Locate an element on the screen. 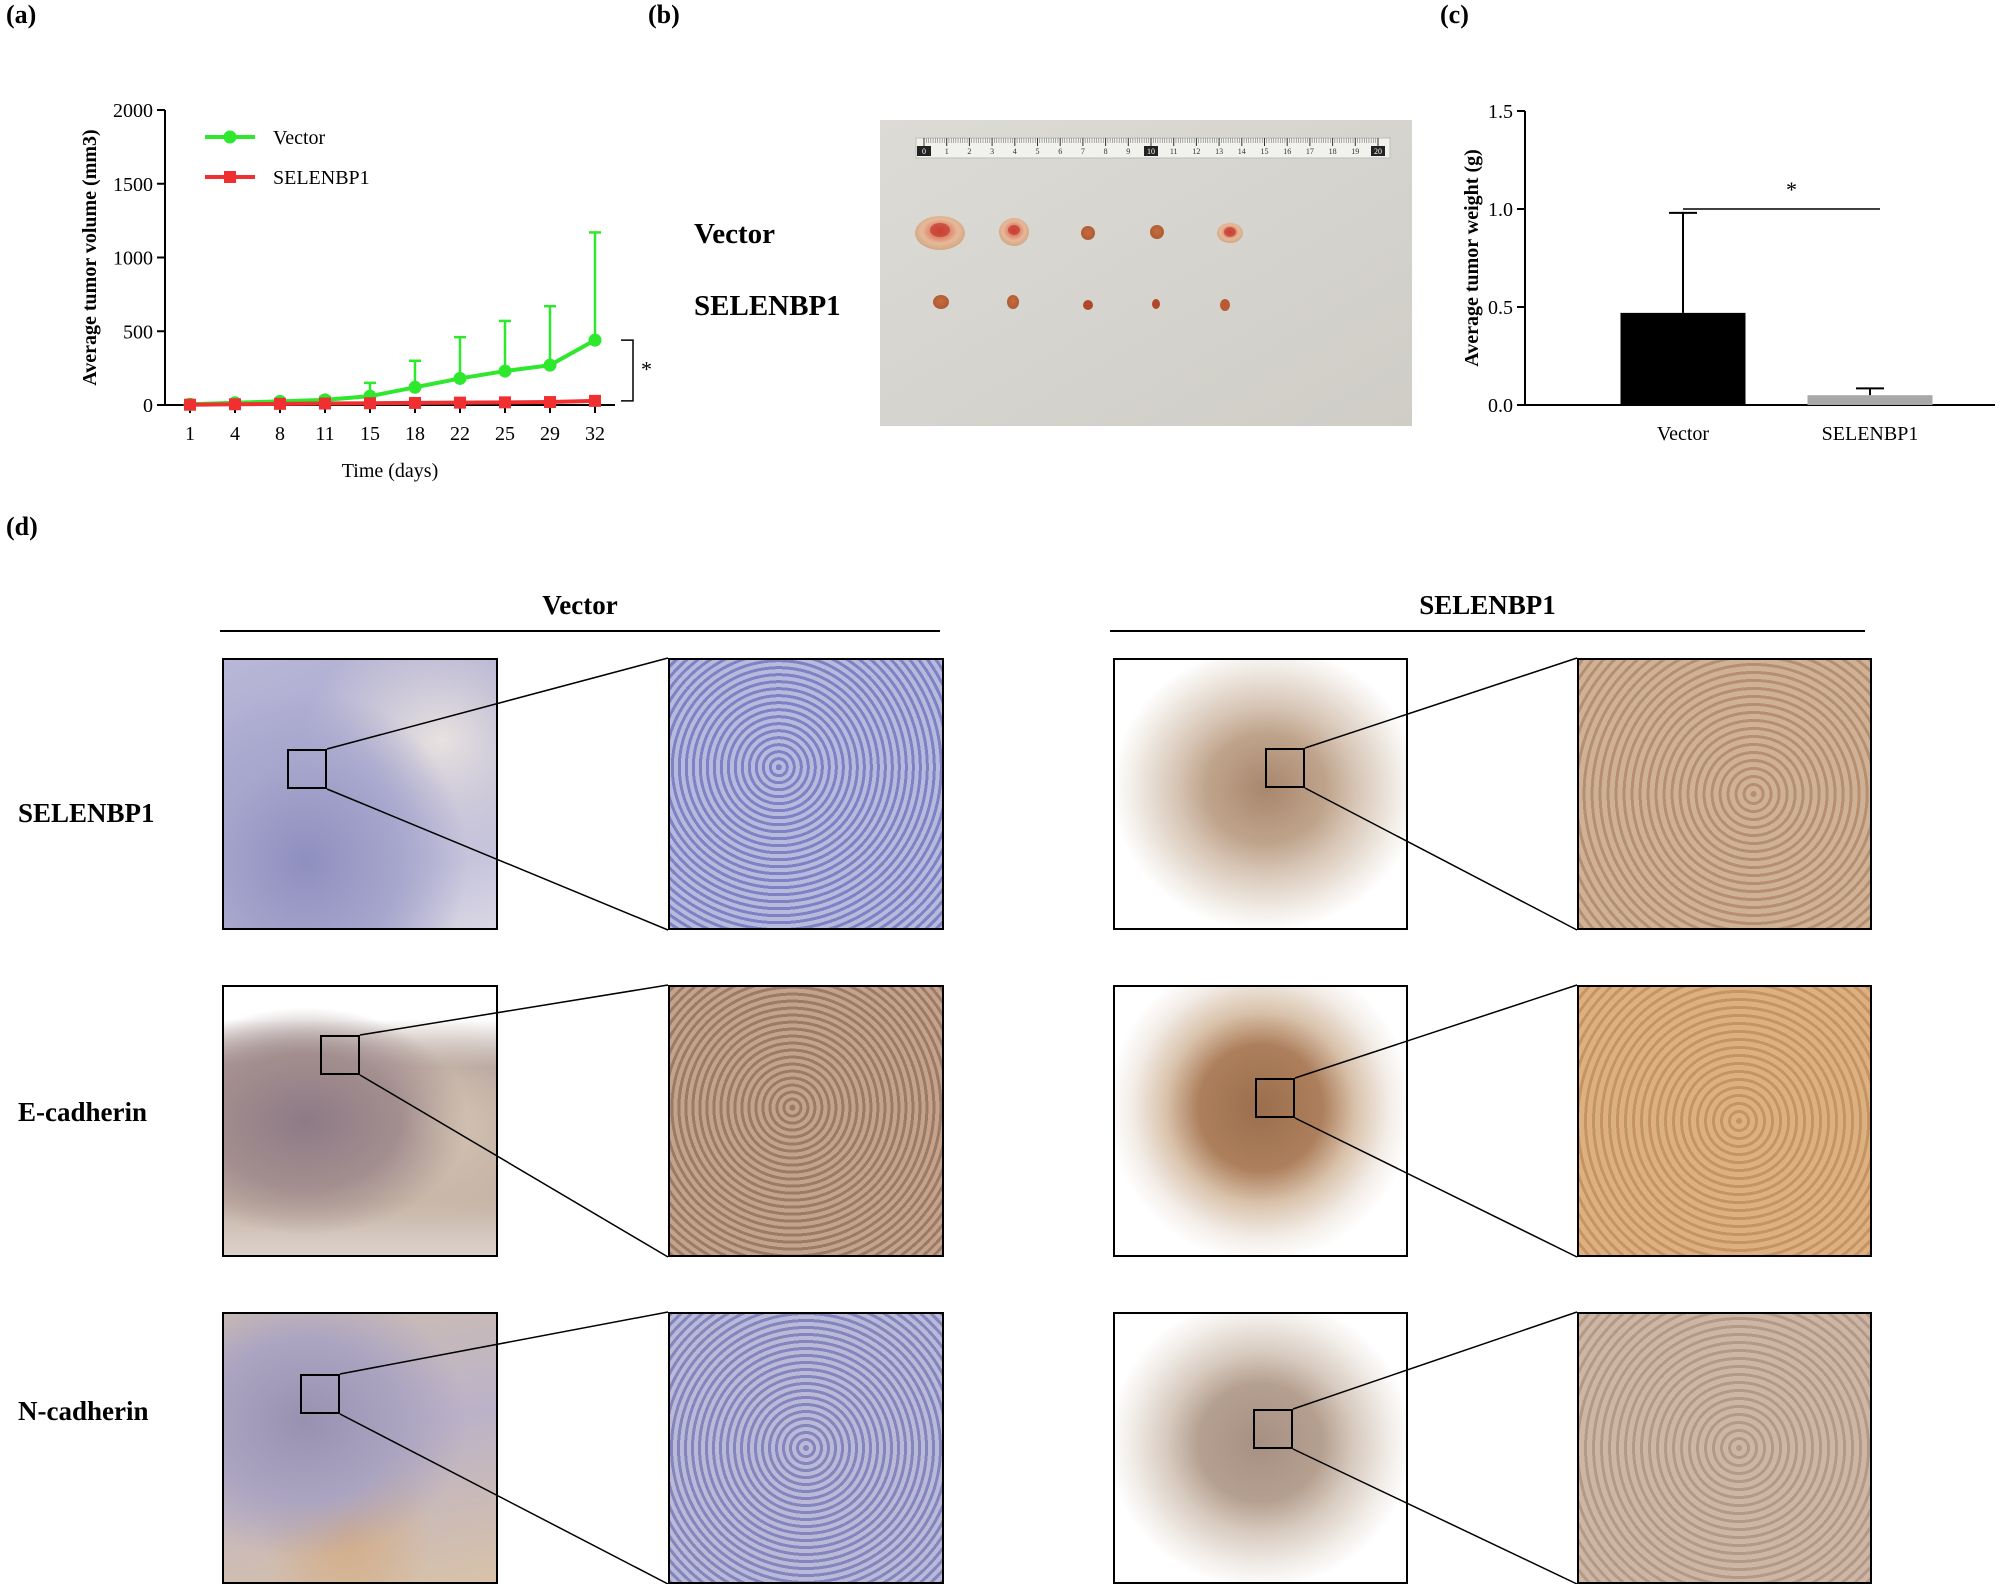 This screenshot has height=1584, width=2000. ruler-mark-label: 9 is located at coordinates (1128, 151).